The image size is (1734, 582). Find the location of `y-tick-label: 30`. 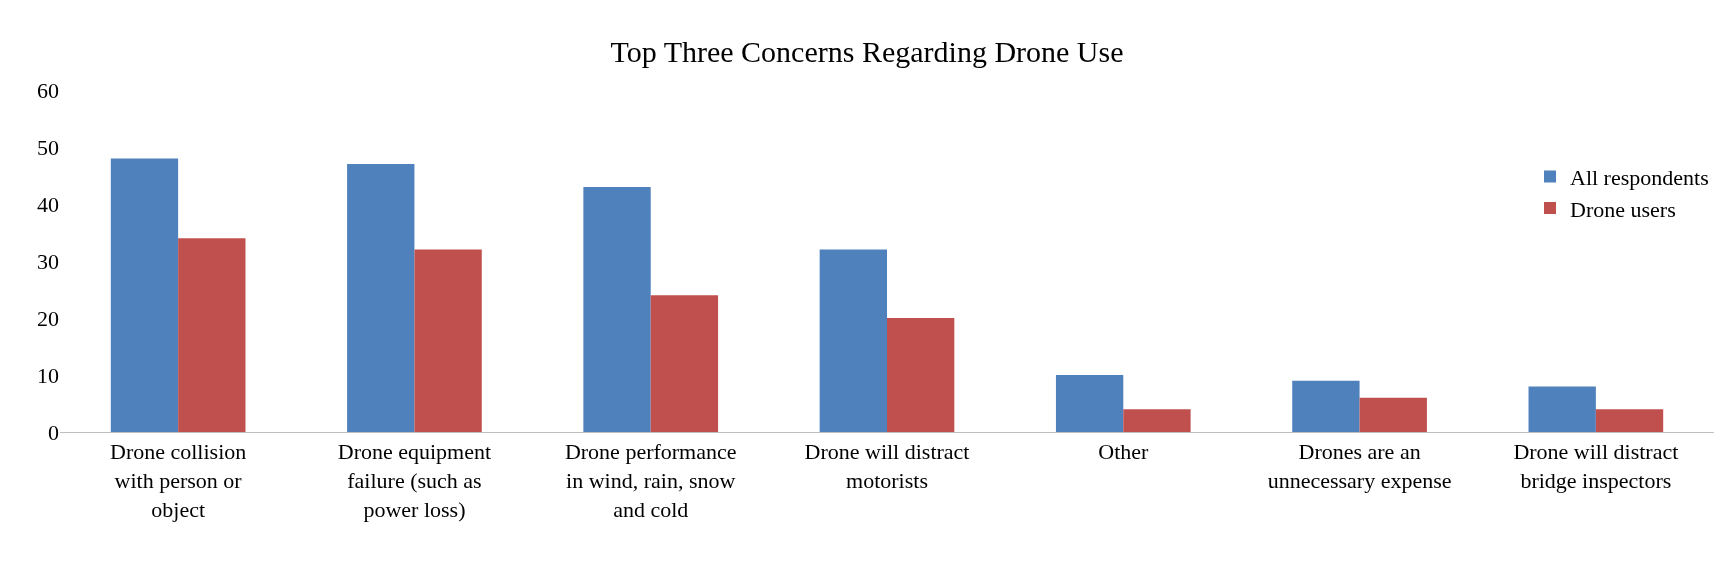

y-tick-label: 30 is located at coordinates (48, 261).